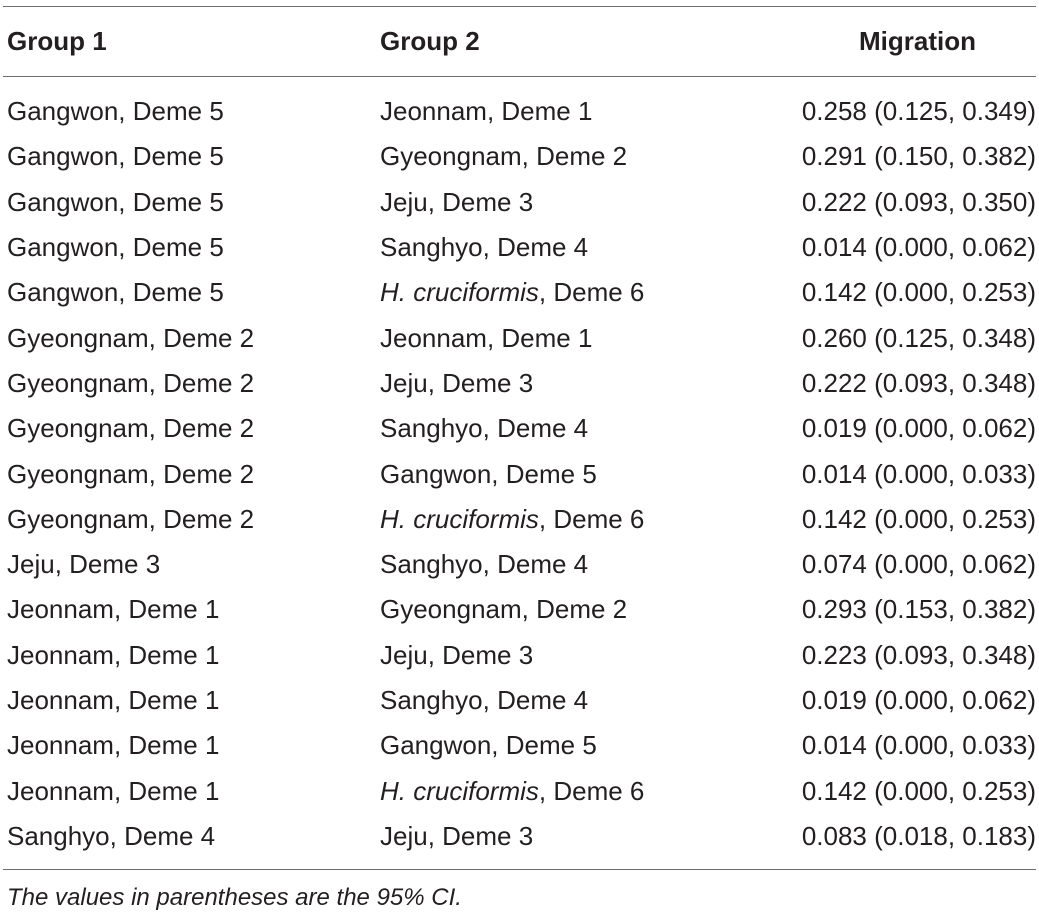  I want to click on cell-migration: 0.222 (0.093, 0.348), so click(918, 382).